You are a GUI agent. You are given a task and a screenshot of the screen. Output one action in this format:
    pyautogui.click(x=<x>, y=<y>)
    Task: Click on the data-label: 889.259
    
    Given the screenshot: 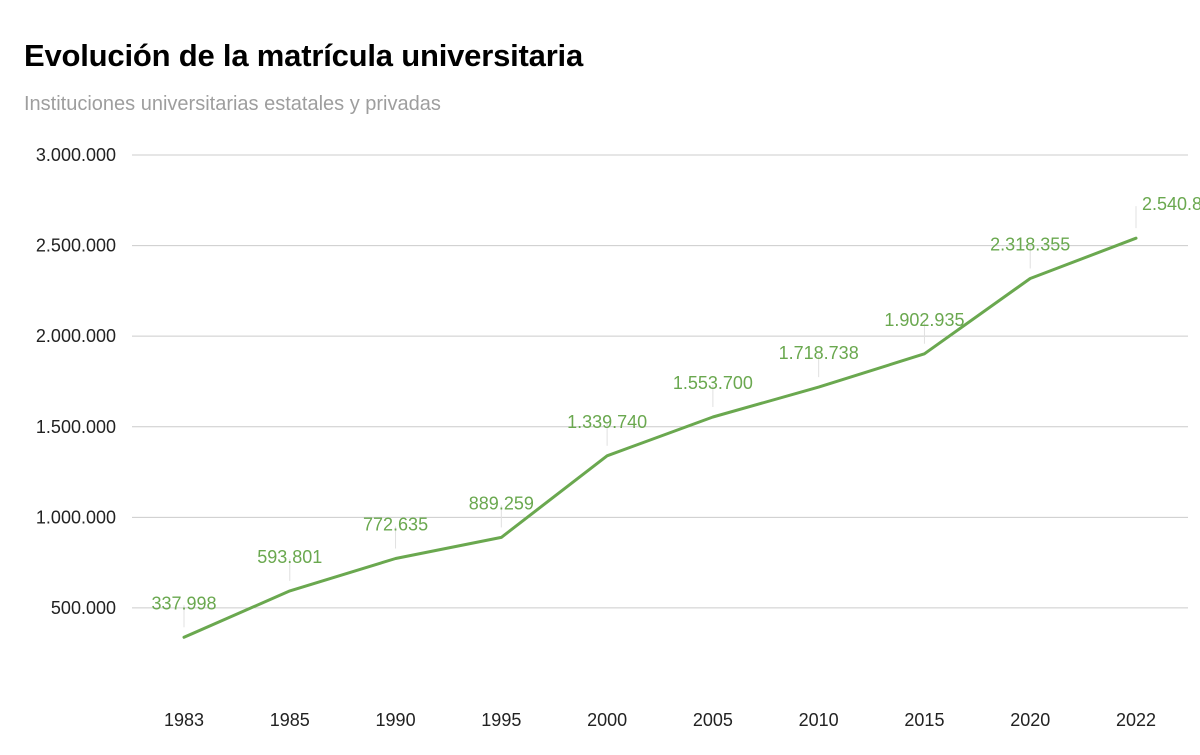 What is the action you would take?
    pyautogui.click(x=501, y=503)
    